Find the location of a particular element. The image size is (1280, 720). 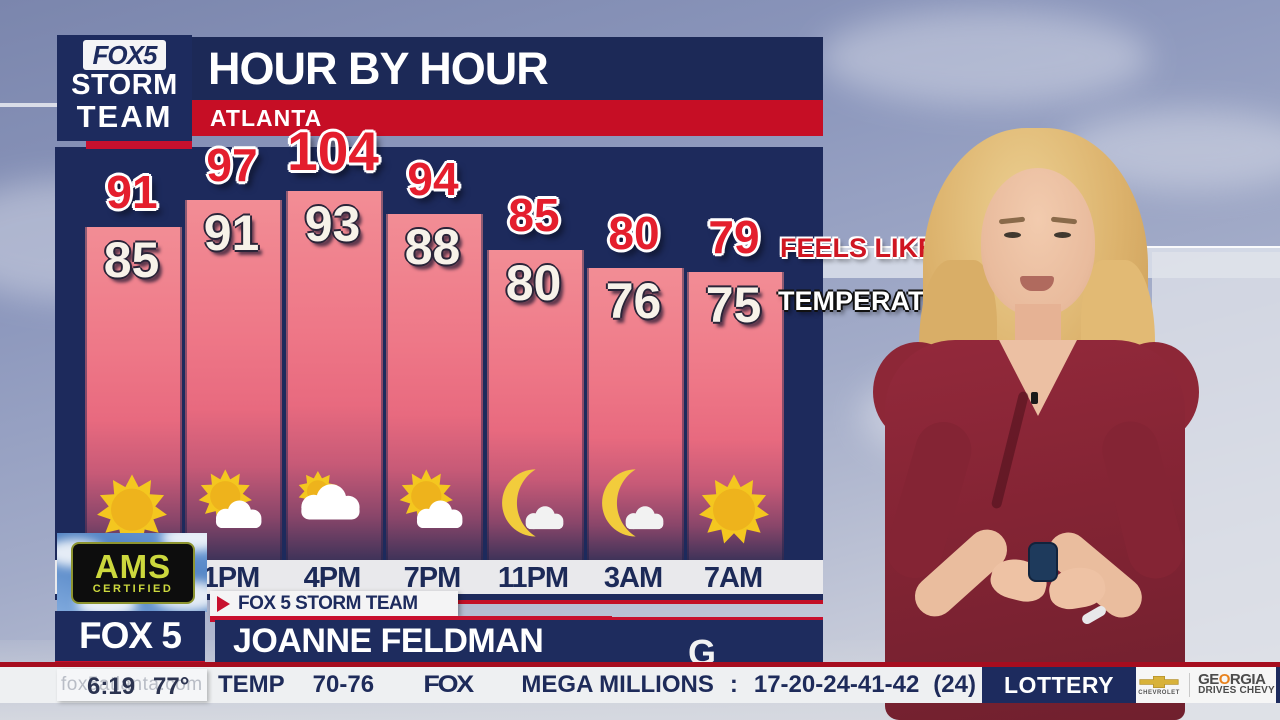

lottery-segment: LOTTERY is located at coordinates (1059, 685).